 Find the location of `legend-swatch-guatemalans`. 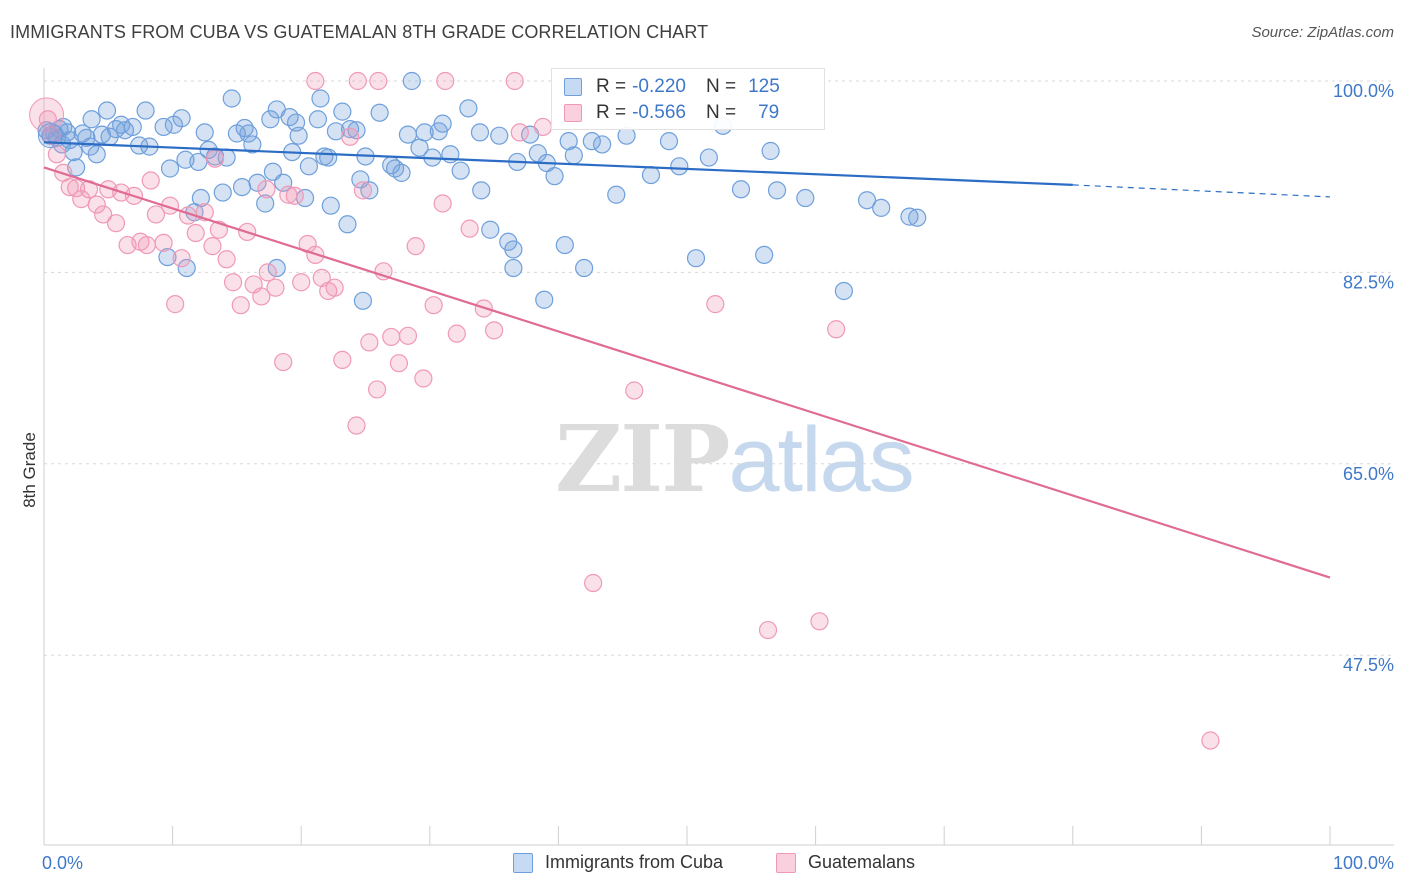

legend-swatch-guatemalans is located at coordinates (573, 113).